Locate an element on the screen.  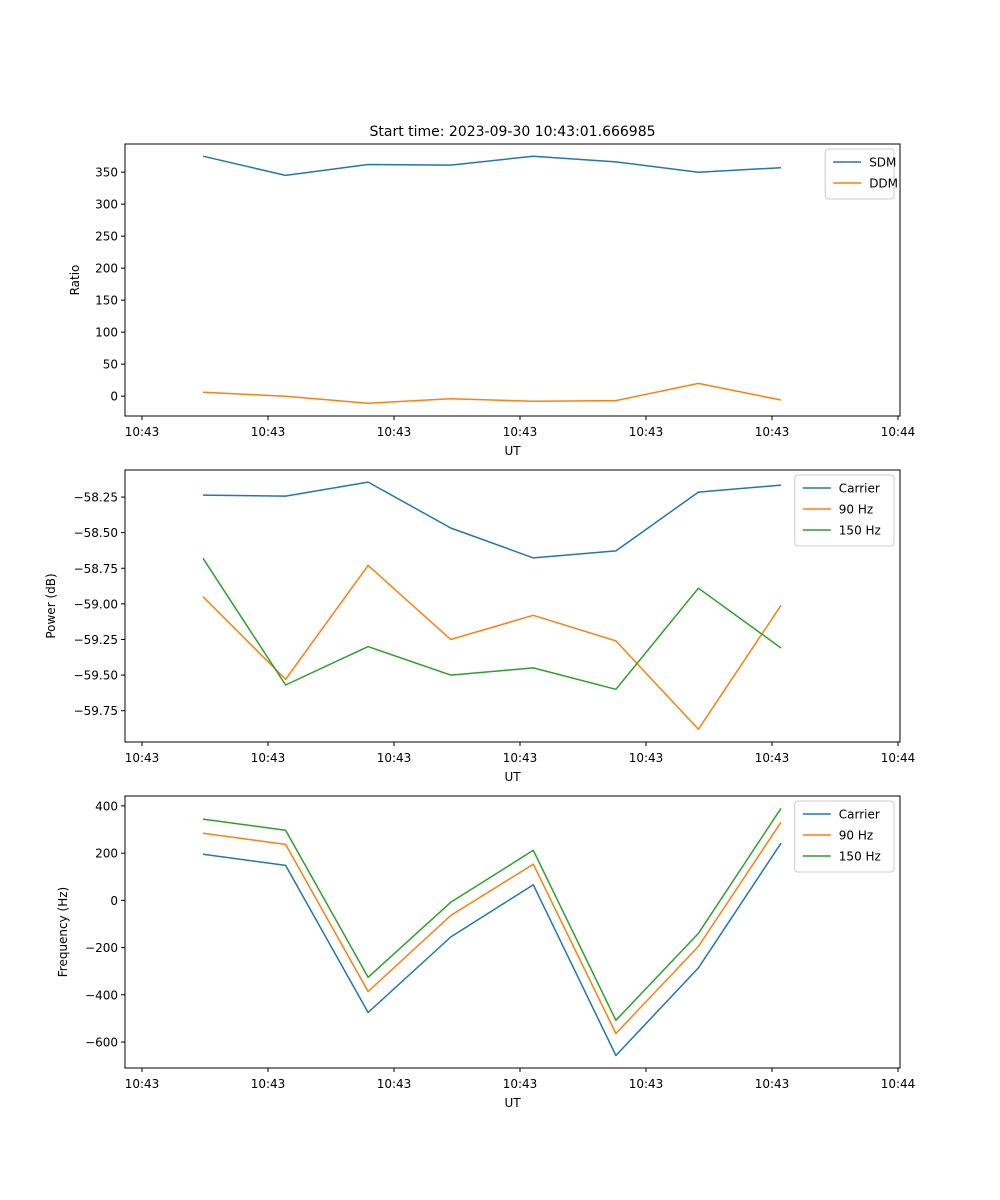
y-axis-label: Power (dB) is located at coordinates (51, 605).